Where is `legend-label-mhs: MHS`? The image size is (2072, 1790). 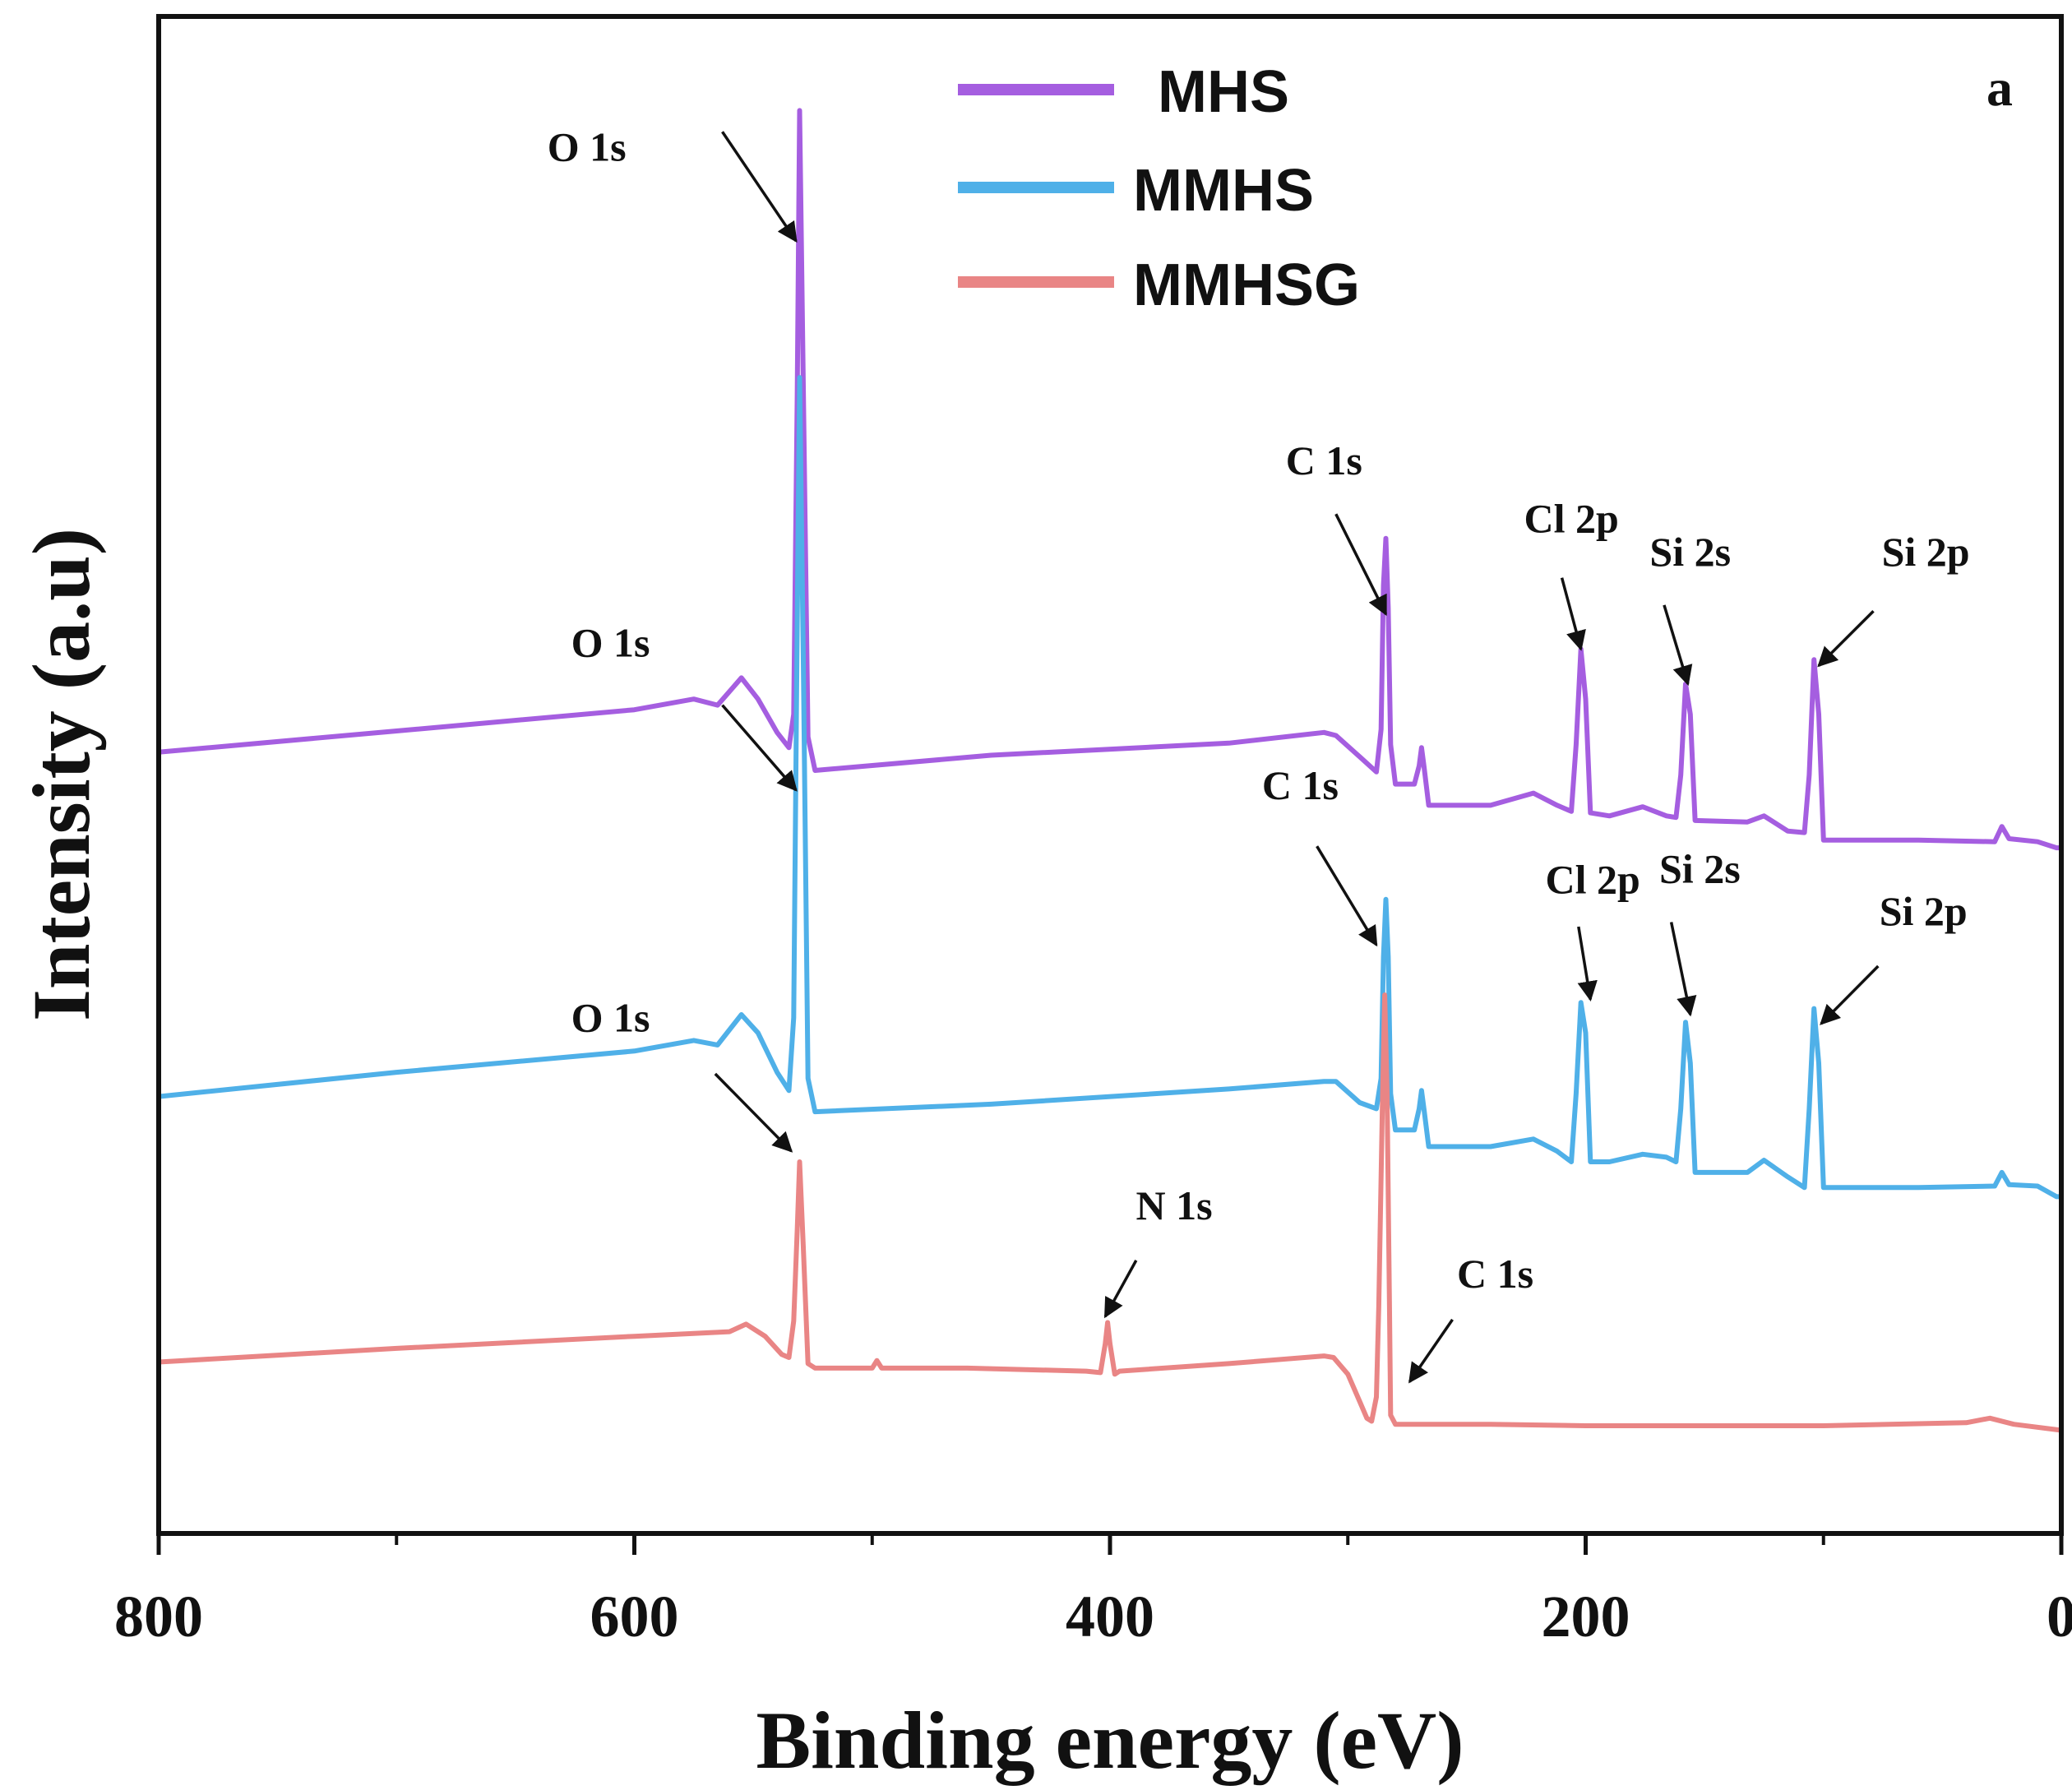 legend-label-mhs: MHS is located at coordinates (1223, 92).